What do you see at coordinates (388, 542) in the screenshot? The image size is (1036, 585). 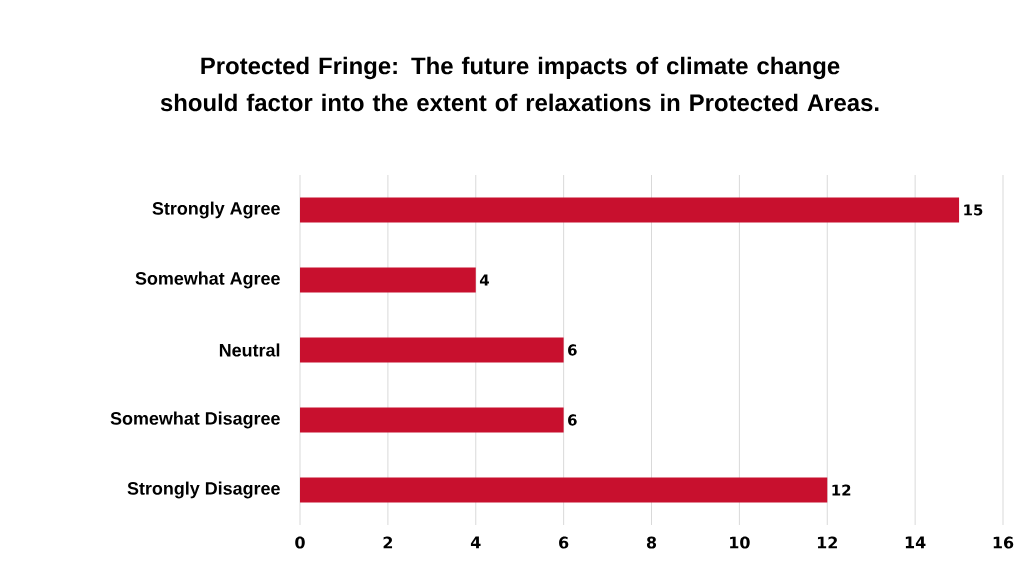 I see `x-tick-label: 2` at bounding box center [388, 542].